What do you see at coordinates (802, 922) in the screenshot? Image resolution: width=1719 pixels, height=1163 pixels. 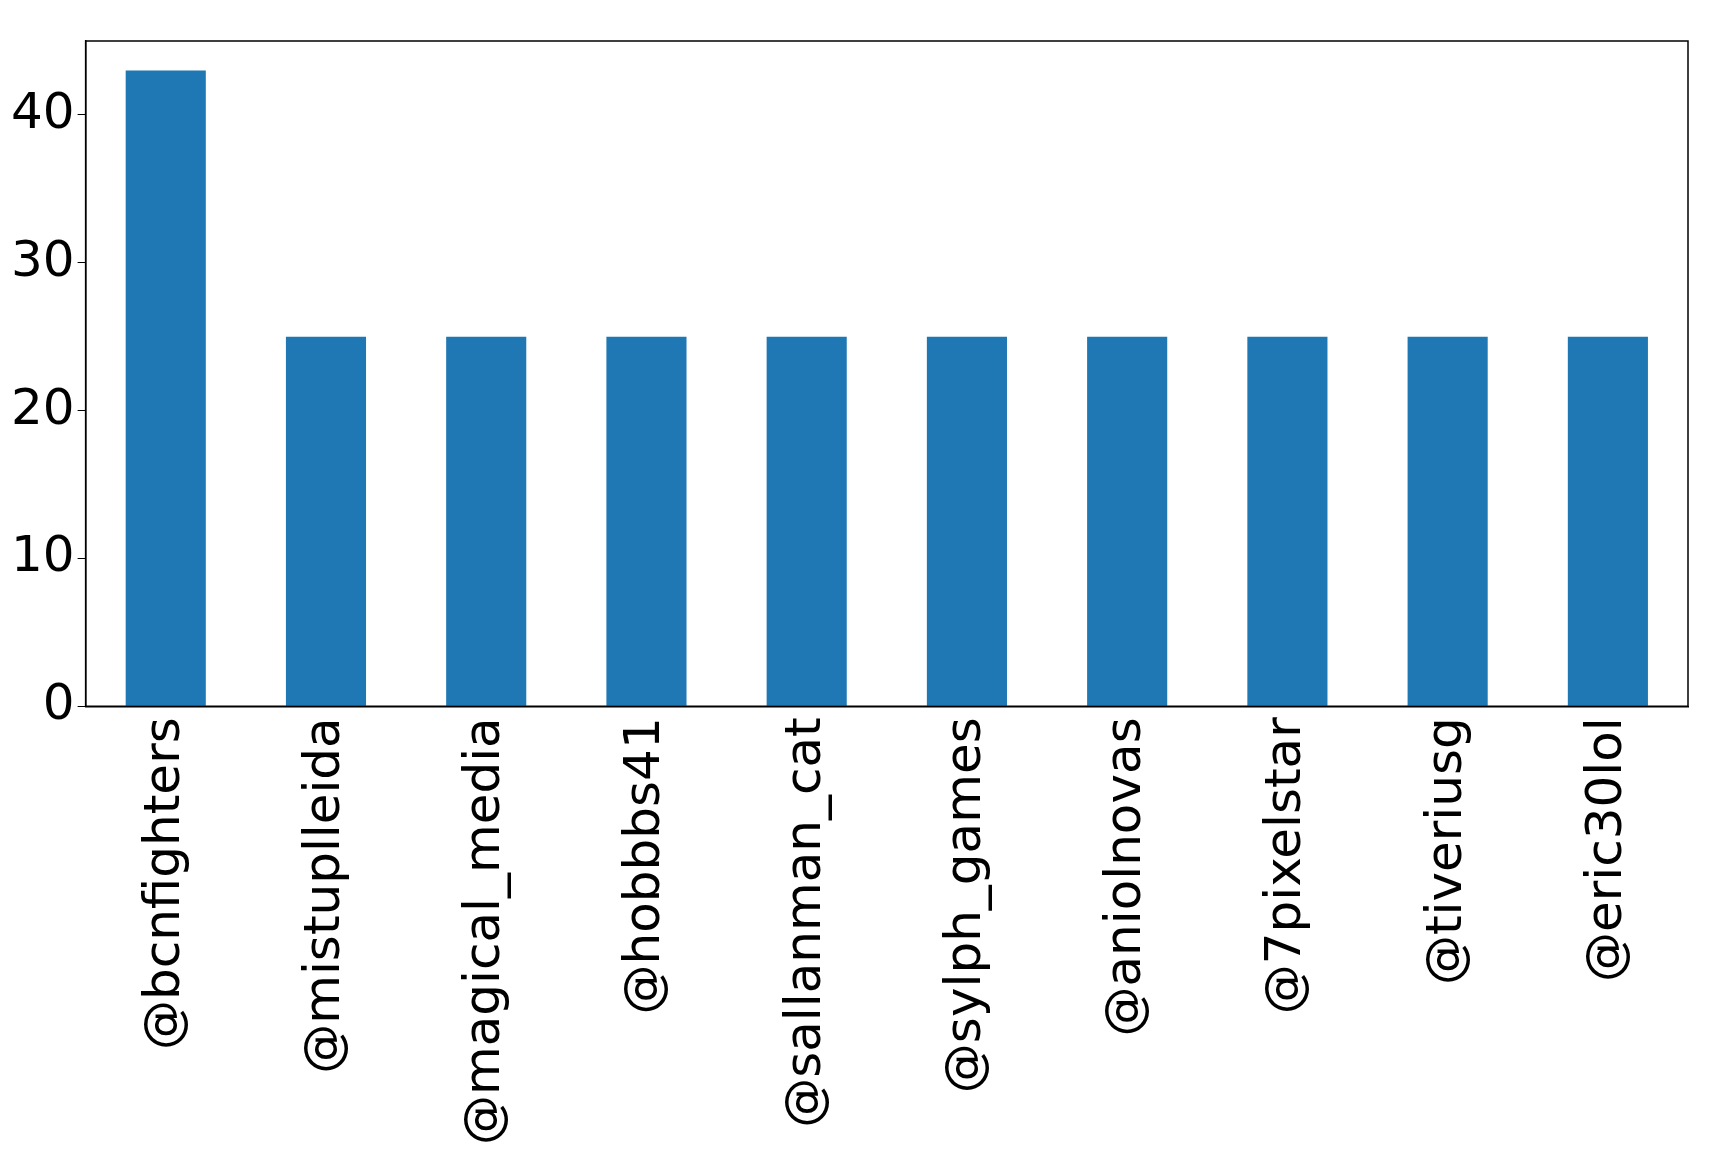 I see `x-tick-label: @sallanman_cat` at bounding box center [802, 922].